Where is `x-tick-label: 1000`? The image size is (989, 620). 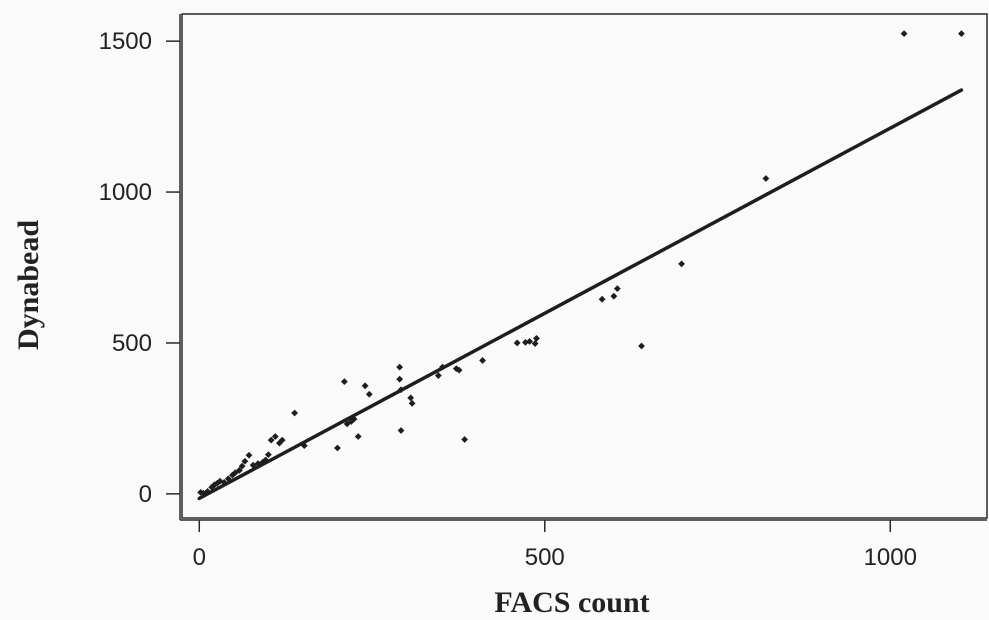
x-tick-label: 1000 is located at coordinates (890, 557).